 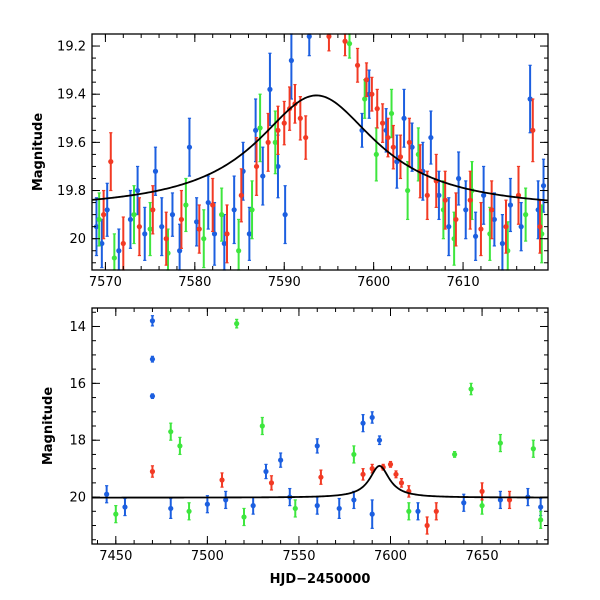 What do you see at coordinates (77, 327) in the screenshot?
I see `y-tick-label: 14` at bounding box center [77, 327].